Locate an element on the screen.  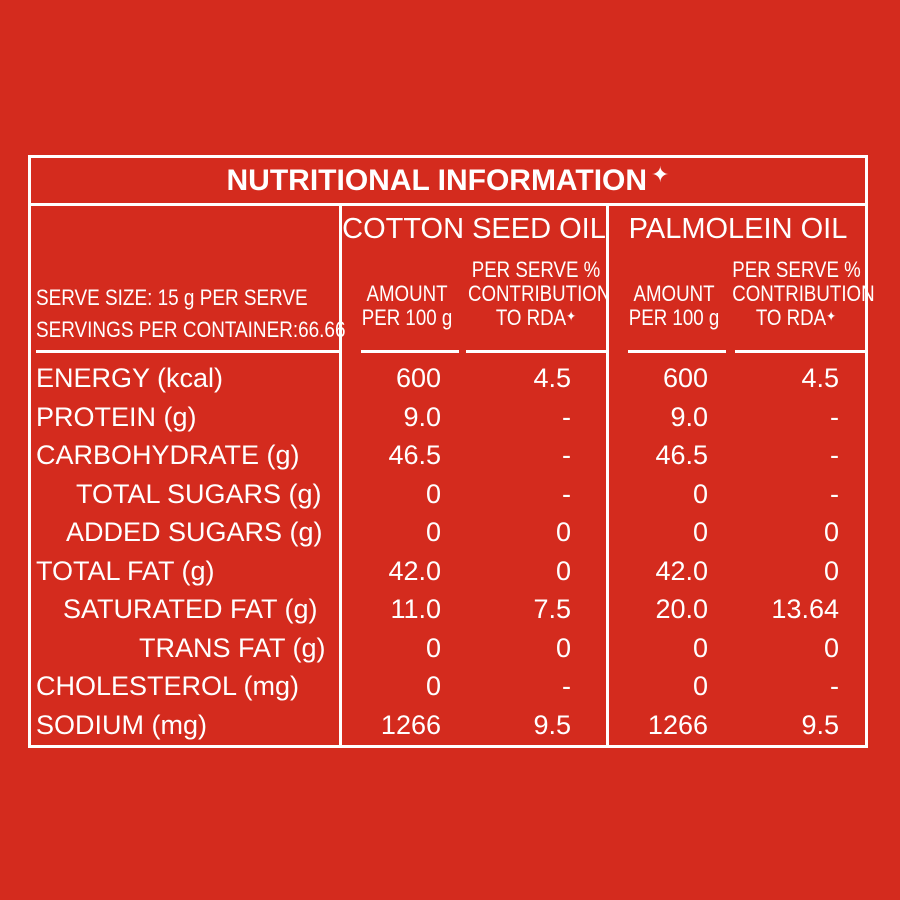
po-amount-value: 9.0 is located at coordinates (689, 416).